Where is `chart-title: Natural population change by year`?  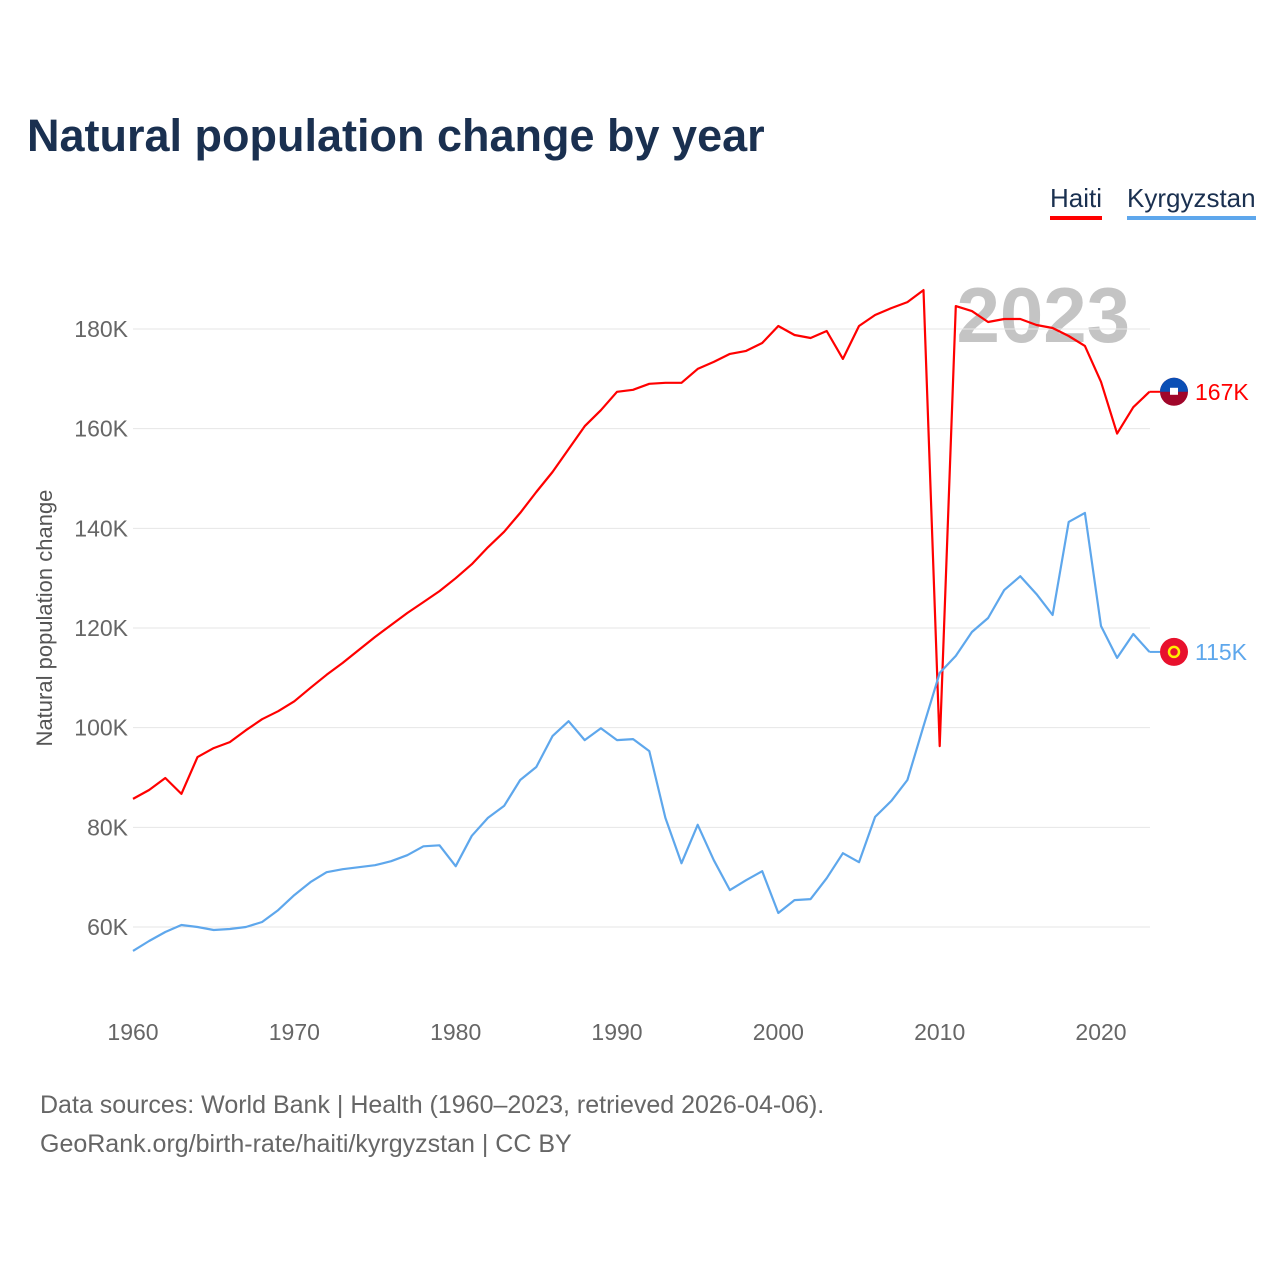
chart-title: Natural population change by year is located at coordinates (396, 135).